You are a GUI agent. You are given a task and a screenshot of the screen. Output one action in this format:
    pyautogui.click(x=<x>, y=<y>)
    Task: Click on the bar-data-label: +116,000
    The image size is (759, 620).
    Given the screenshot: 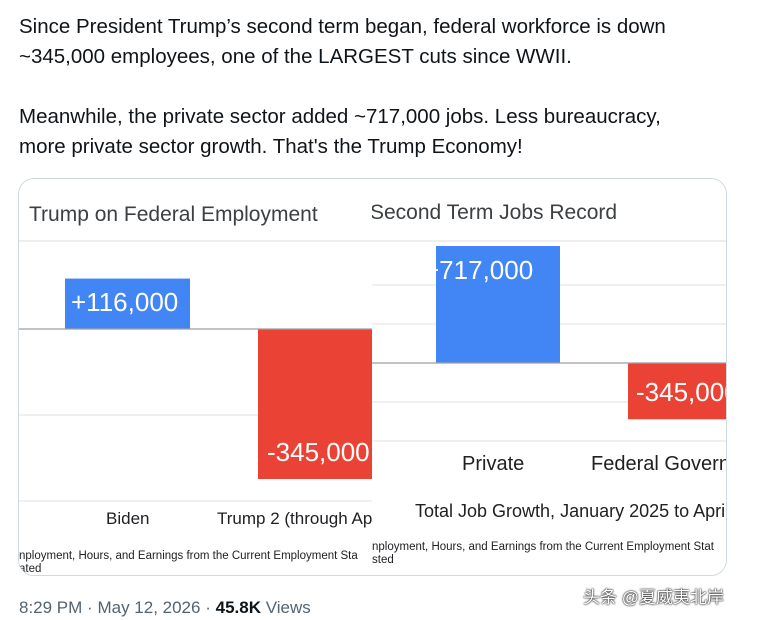 What is the action you would take?
    pyautogui.click(x=125, y=302)
    